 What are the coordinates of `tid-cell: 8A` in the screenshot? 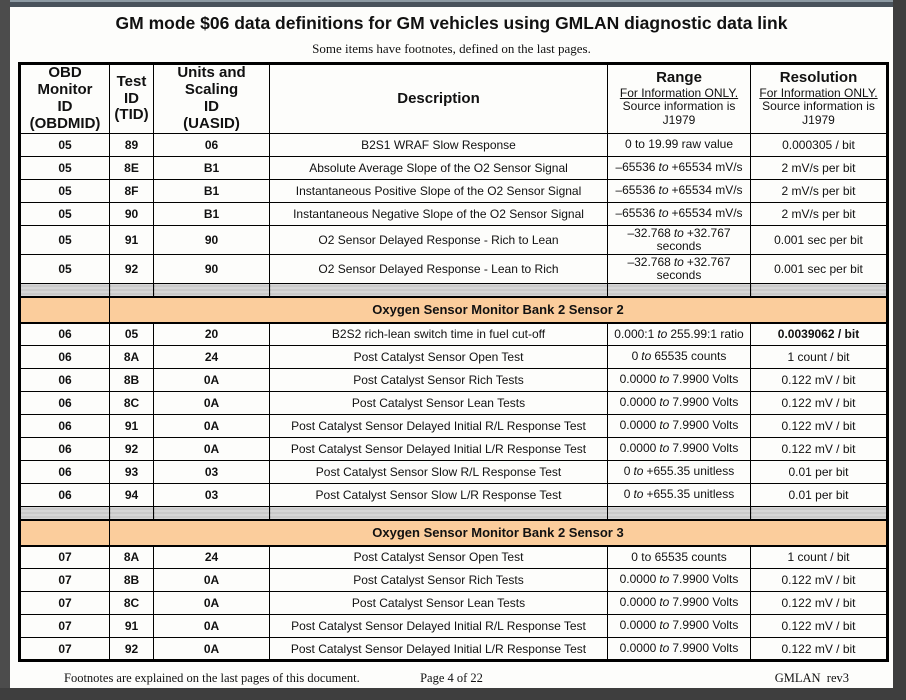 It's located at (131, 357).